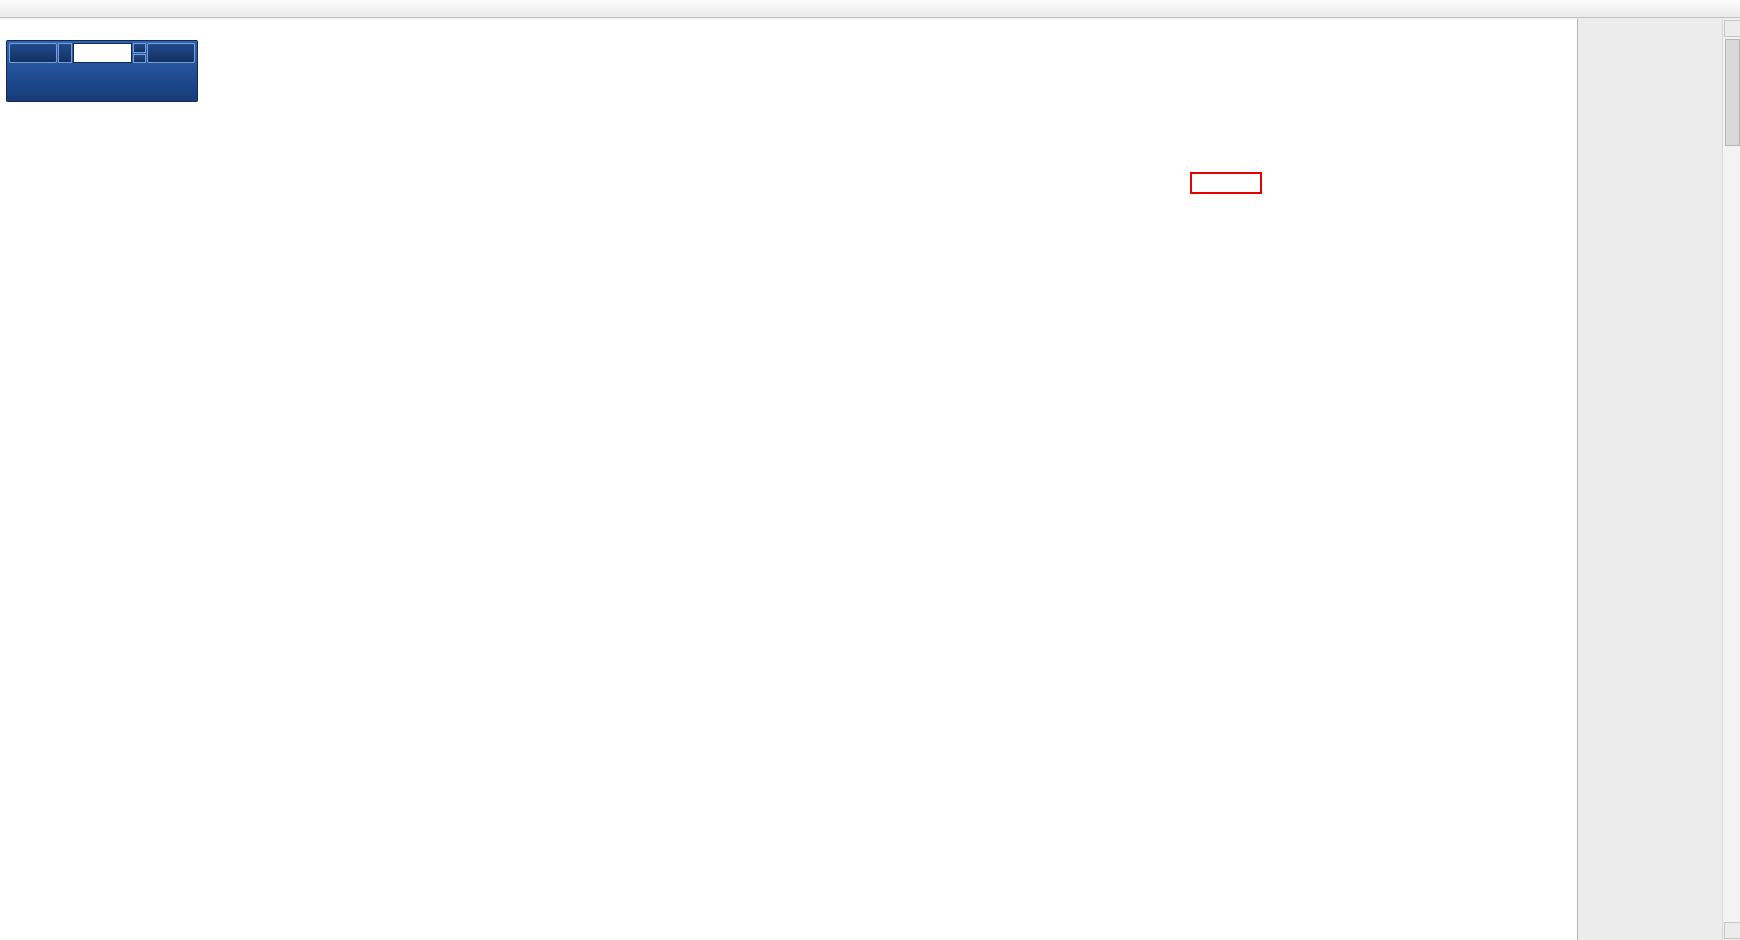 The height and width of the screenshot is (940, 1740). I want to click on macd-panel, so click(789, 602).